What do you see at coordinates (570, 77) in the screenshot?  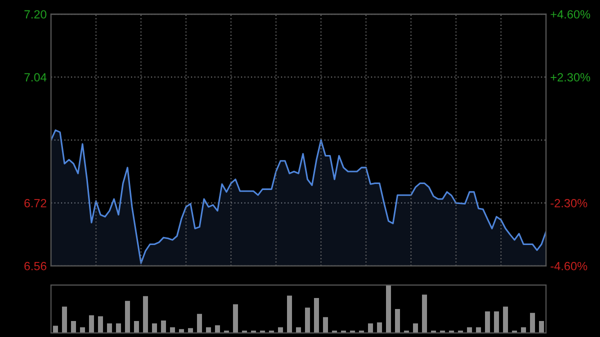 I see `y2-tick-label: +2.30%` at bounding box center [570, 77].